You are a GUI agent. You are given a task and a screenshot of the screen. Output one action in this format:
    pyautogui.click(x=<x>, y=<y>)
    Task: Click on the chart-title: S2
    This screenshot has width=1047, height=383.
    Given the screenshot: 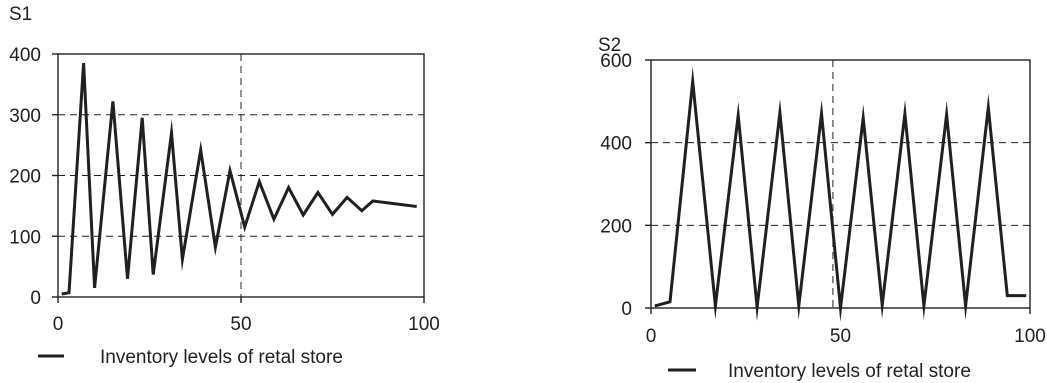 What is the action you would take?
    pyautogui.click(x=609, y=45)
    